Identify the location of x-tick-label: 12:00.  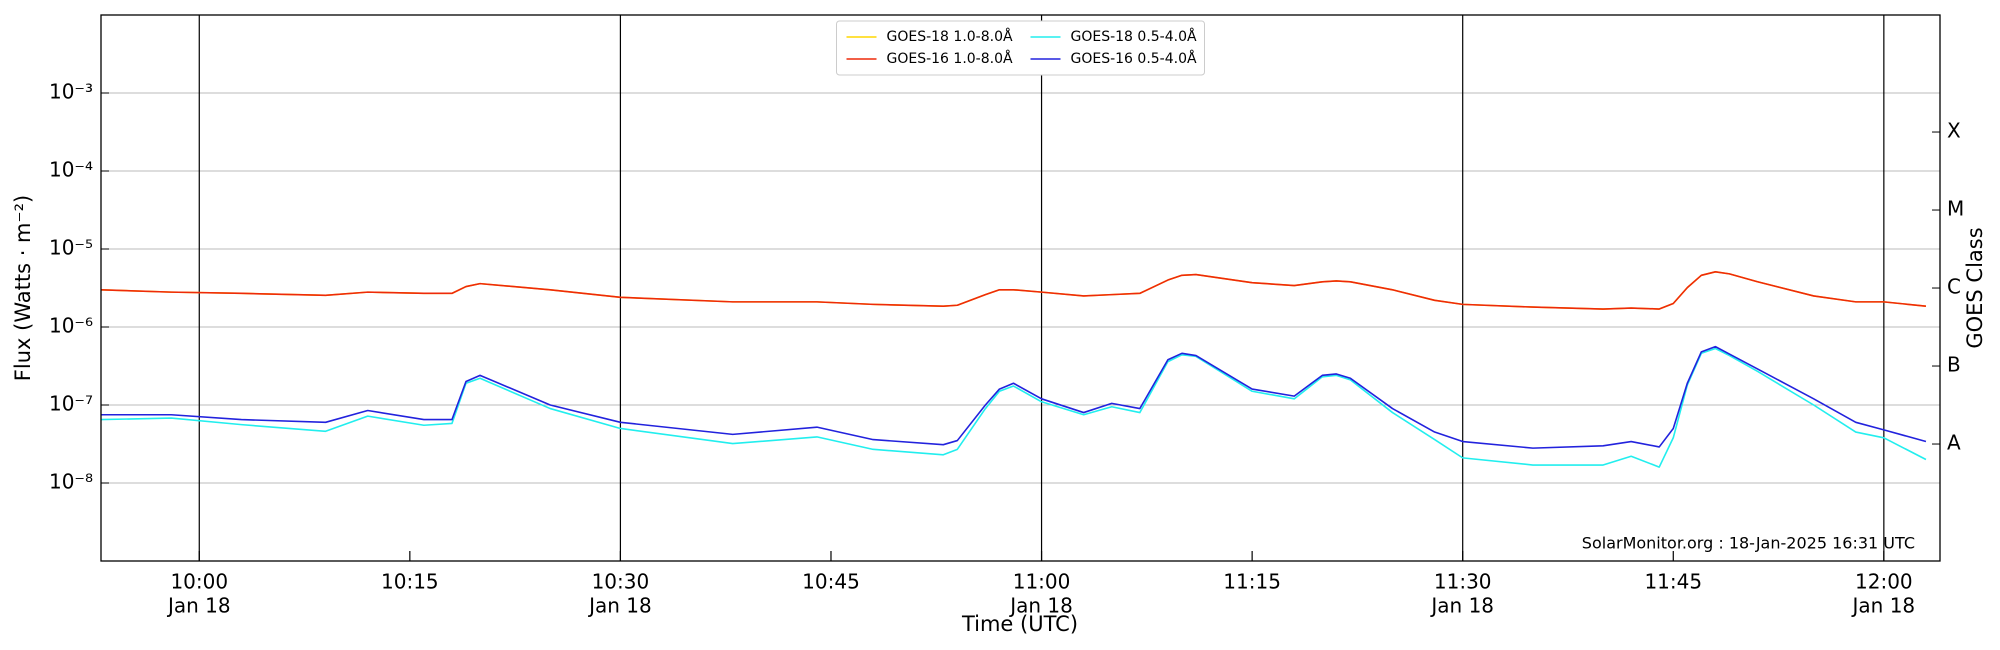
(1884, 582).